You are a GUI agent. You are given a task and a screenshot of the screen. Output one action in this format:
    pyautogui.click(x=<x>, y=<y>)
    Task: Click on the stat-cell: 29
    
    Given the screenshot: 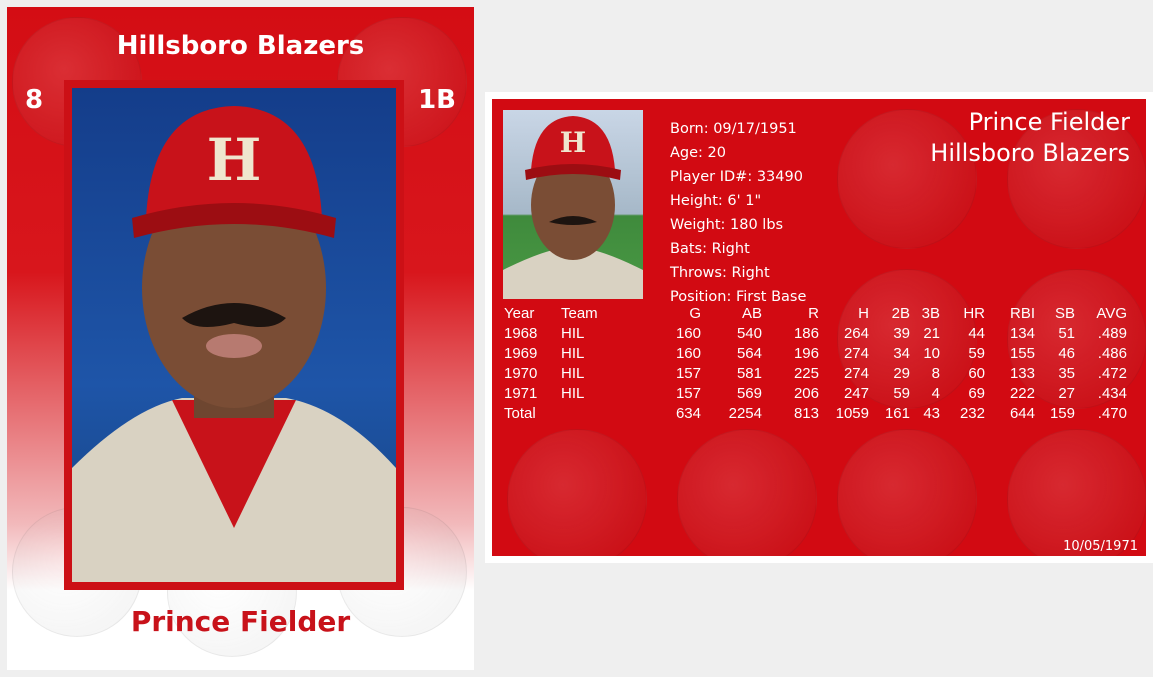 What is the action you would take?
    pyautogui.click(x=901, y=373)
    